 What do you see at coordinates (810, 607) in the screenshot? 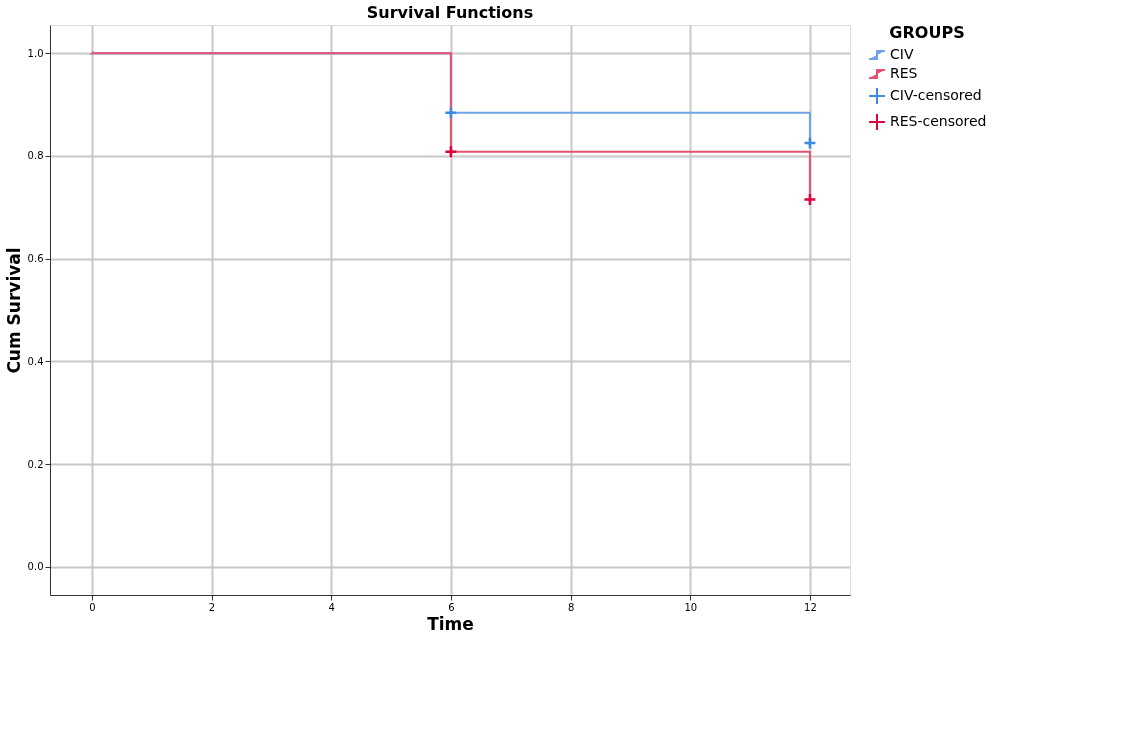
I see `x-tick-label: 12` at bounding box center [810, 607].